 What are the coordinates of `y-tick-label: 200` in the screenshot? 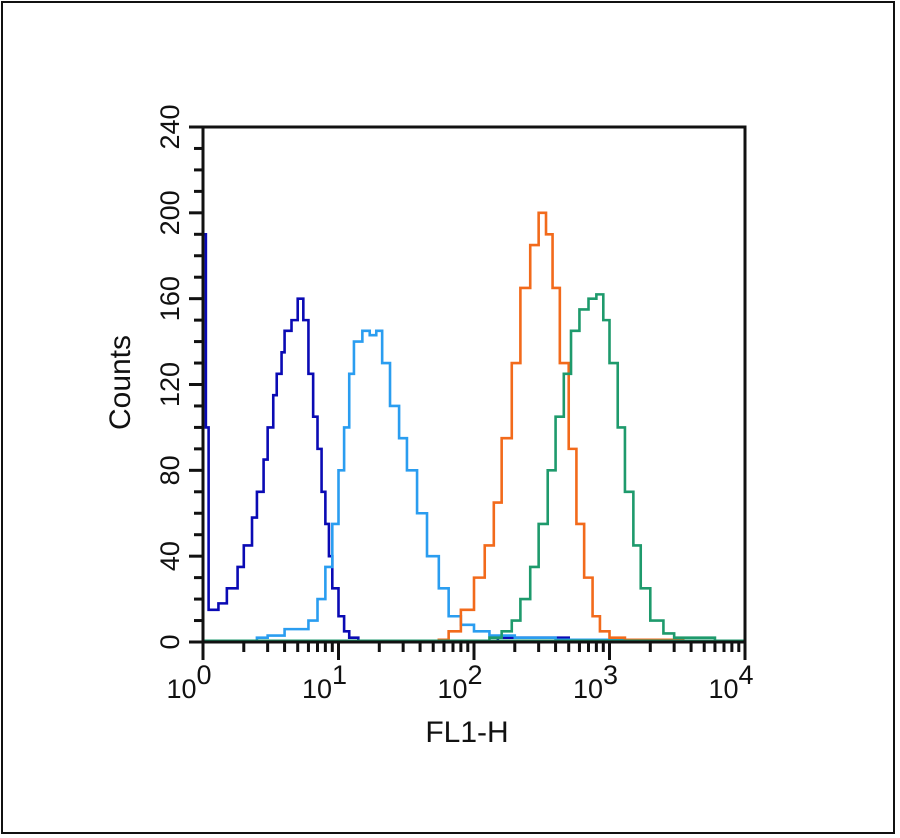 It's located at (170, 212).